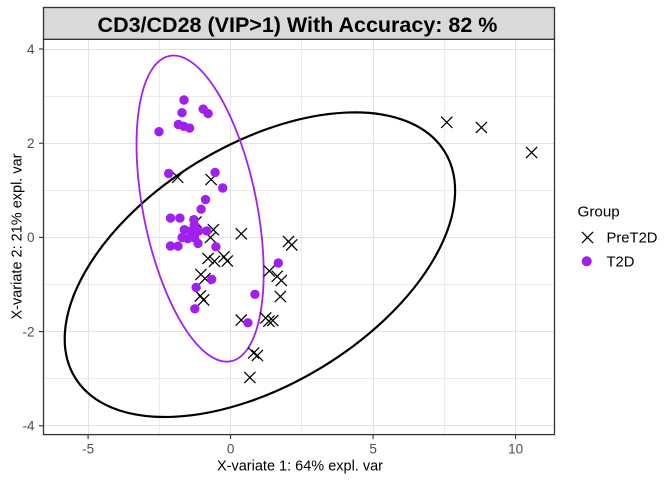 The width and height of the screenshot is (672, 485). Describe the element at coordinates (515, 449) in the screenshot. I see `svg-text: 10` at that location.